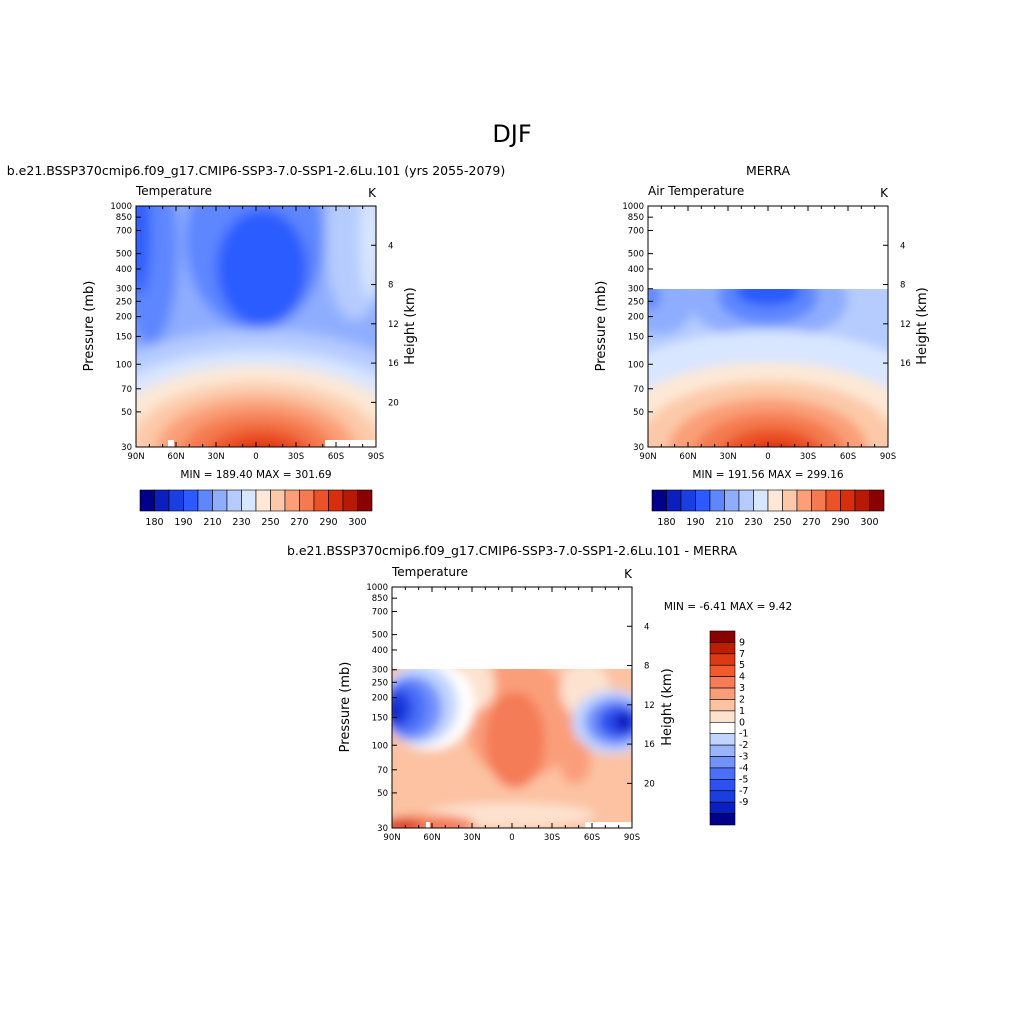 Image resolution: width=1024 pixels, height=1024 pixels. I want to click on colorbar-label: -9, so click(743, 802).